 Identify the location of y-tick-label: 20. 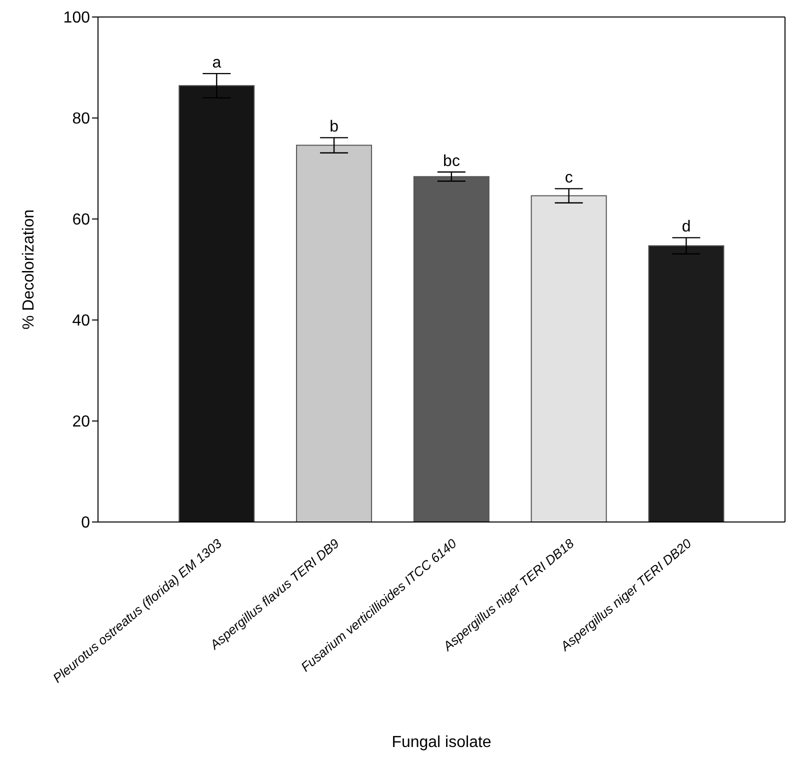
(81, 422).